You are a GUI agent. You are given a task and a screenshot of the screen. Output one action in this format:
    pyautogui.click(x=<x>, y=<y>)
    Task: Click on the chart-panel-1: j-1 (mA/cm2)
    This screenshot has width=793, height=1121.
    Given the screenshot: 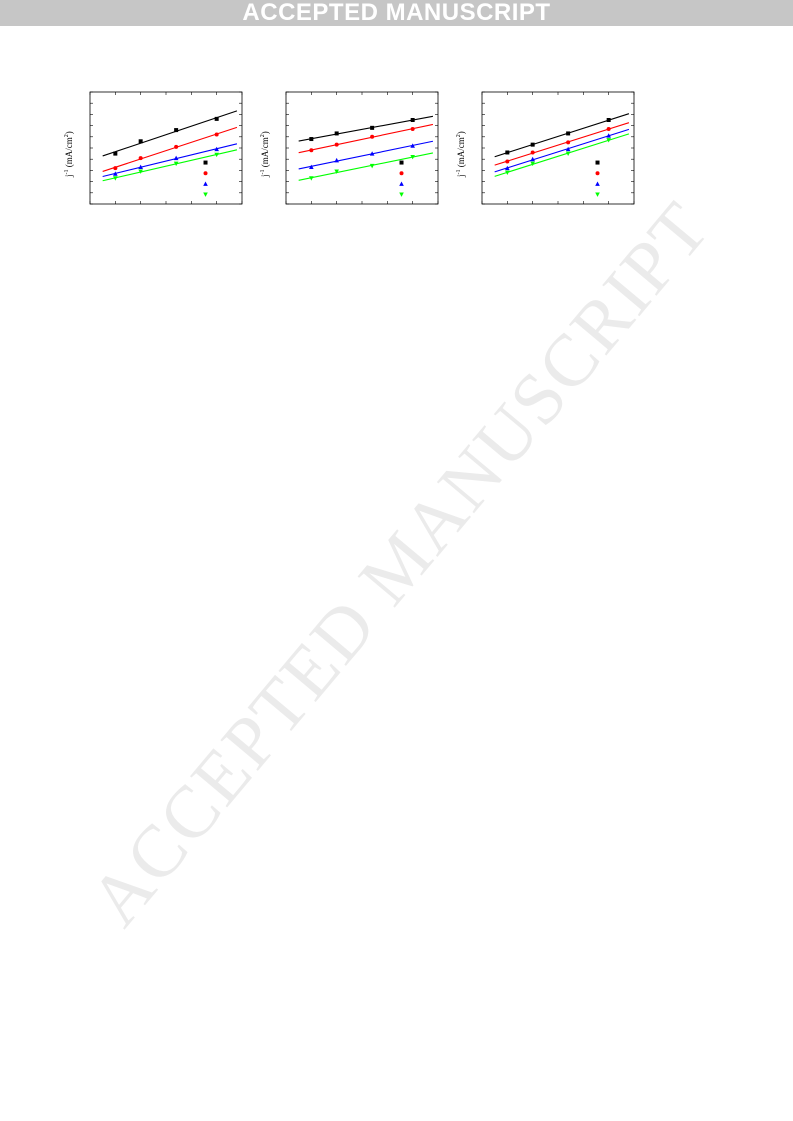 What is the action you would take?
    pyautogui.click(x=159, y=147)
    